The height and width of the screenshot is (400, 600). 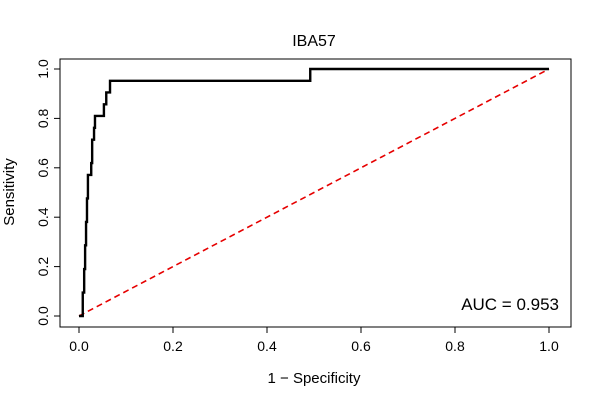 I want to click on y-tick-label: 0.8, so click(x=43, y=118).